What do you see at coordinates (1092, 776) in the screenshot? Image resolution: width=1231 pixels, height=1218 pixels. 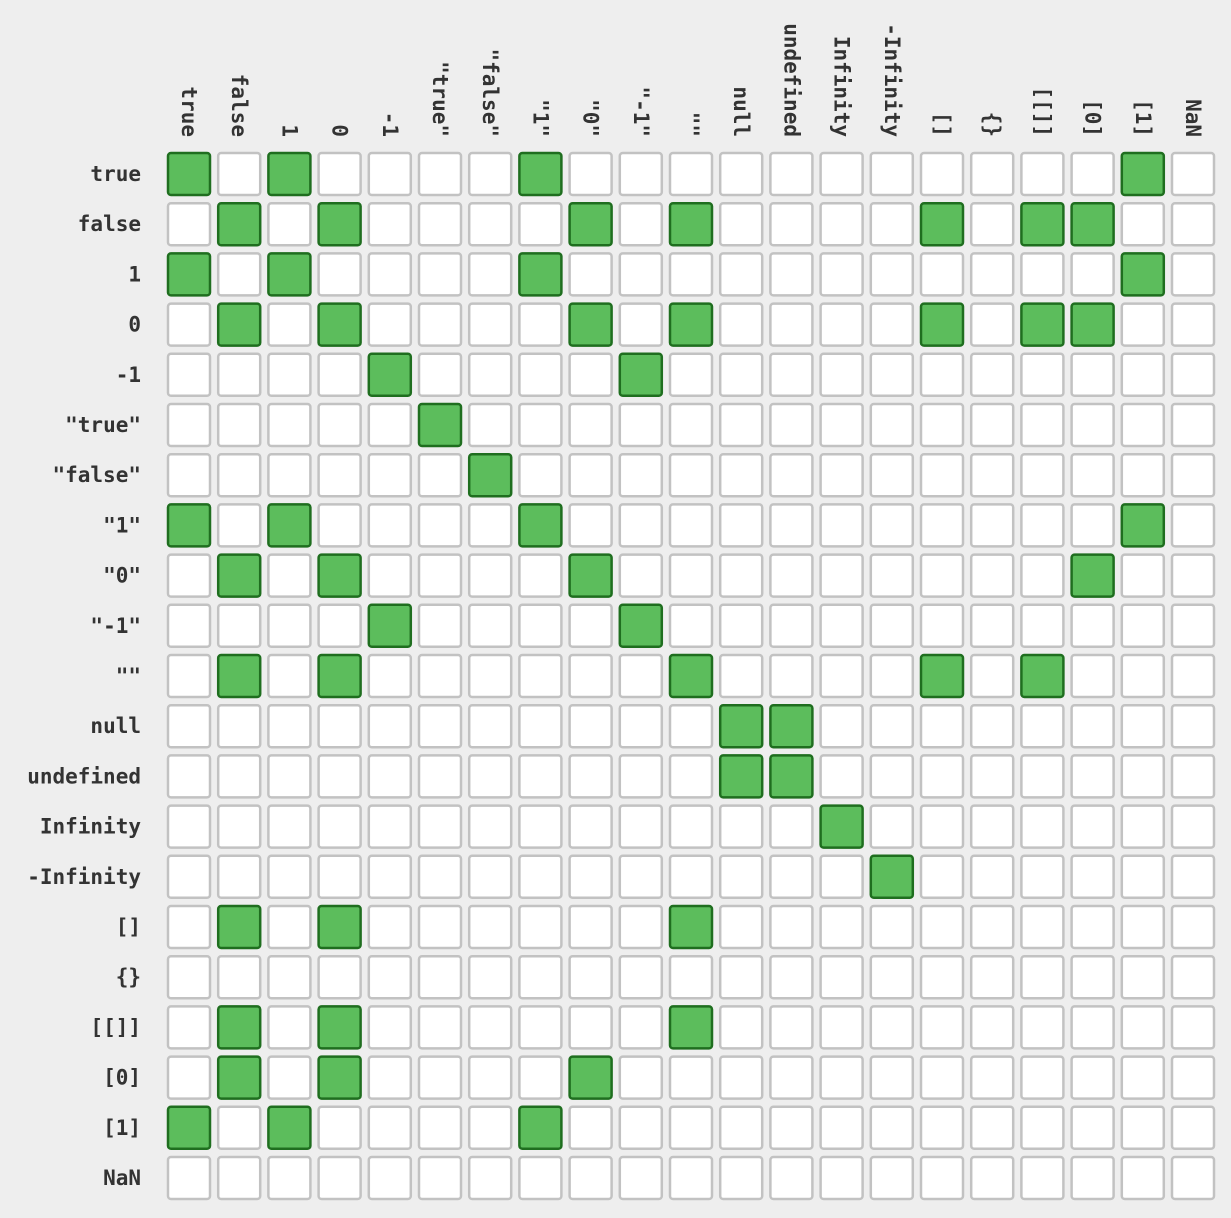 I see `matrix-cell-r12-c18-not-equal` at bounding box center [1092, 776].